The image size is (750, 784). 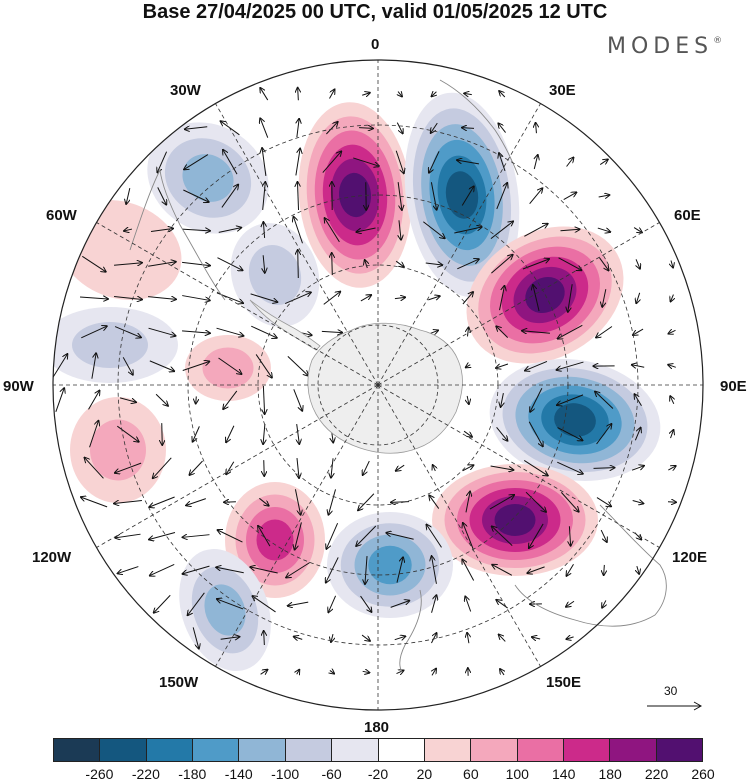 I want to click on colorbar-tick-label: 60, so click(x=471, y=774).